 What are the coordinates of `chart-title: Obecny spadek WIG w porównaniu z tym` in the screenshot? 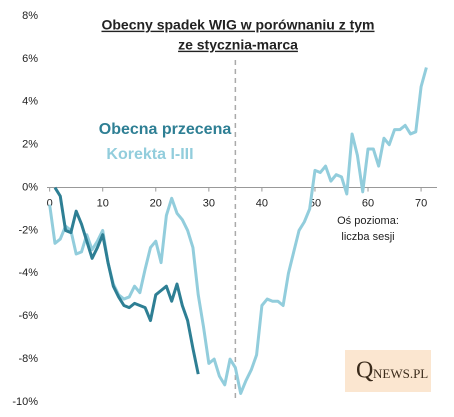 It's located at (237, 25).